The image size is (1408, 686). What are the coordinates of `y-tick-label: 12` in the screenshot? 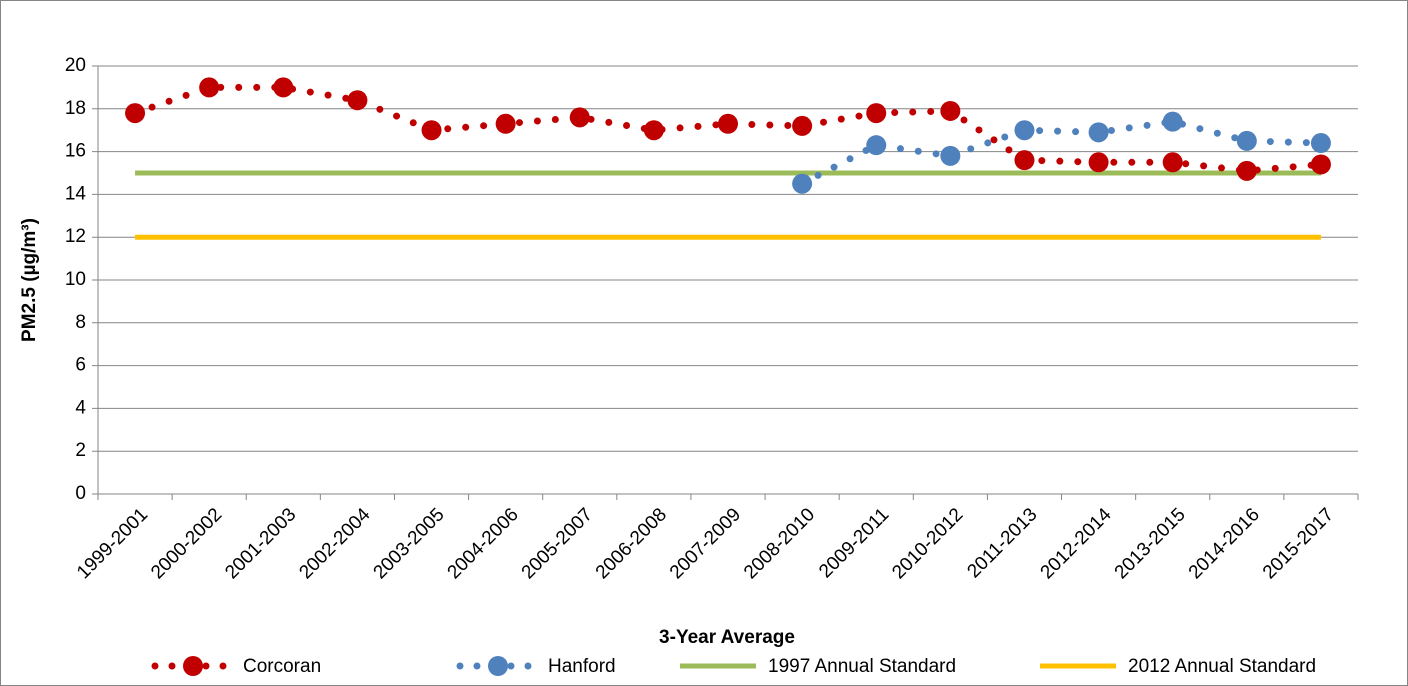 It's located at (75, 236).